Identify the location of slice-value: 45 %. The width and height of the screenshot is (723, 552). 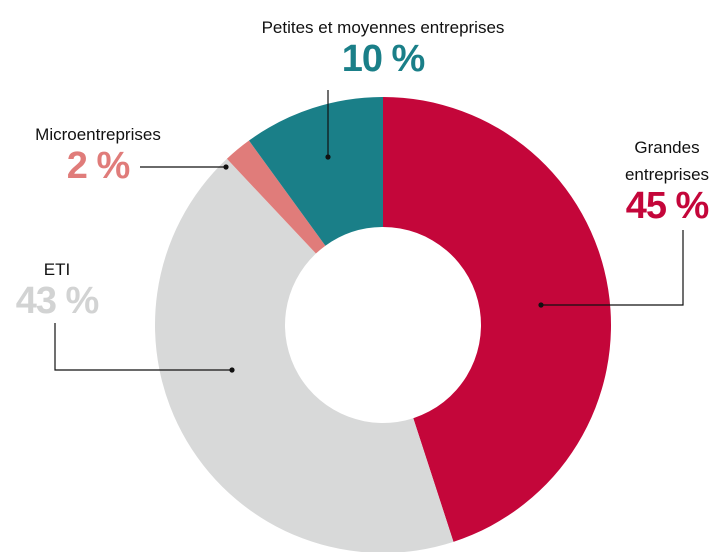
(667, 206).